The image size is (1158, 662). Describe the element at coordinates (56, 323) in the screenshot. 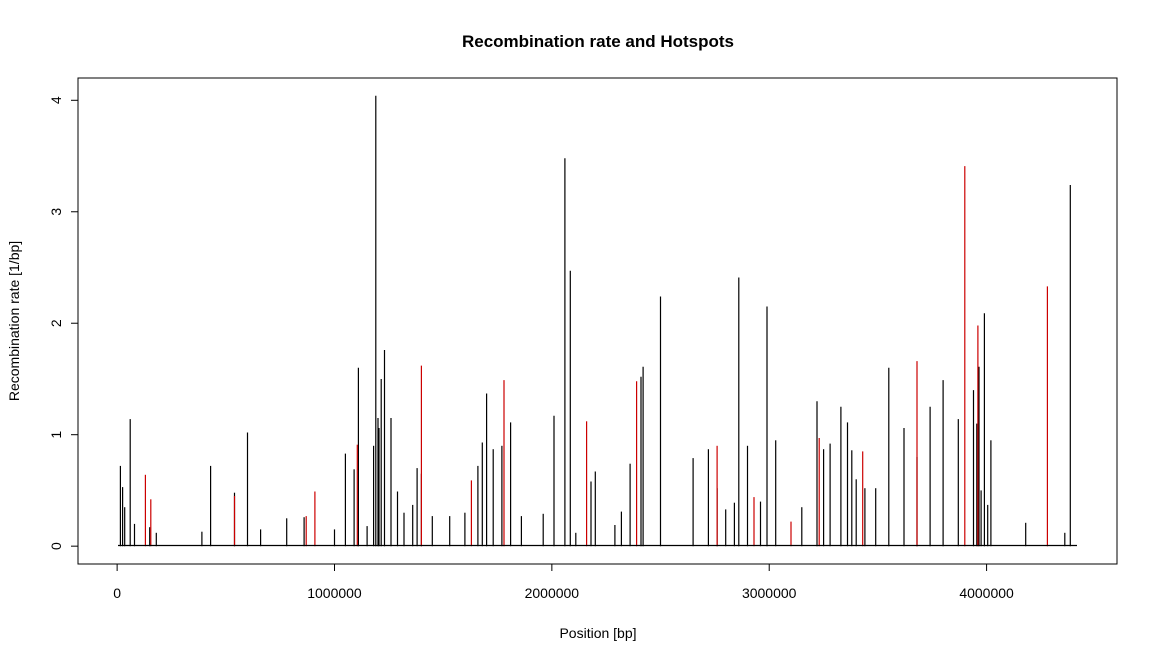

I see `y-tick-label-2: 2` at that location.